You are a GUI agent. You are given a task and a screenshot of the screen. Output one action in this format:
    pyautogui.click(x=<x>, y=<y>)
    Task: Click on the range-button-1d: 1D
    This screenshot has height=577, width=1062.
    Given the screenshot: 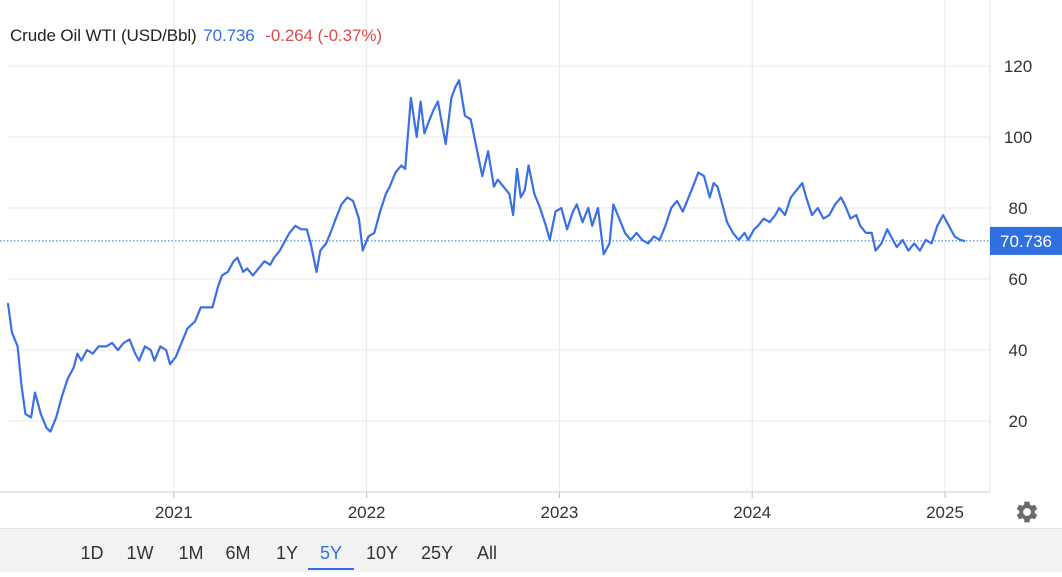 What is the action you would take?
    pyautogui.click(x=92, y=553)
    